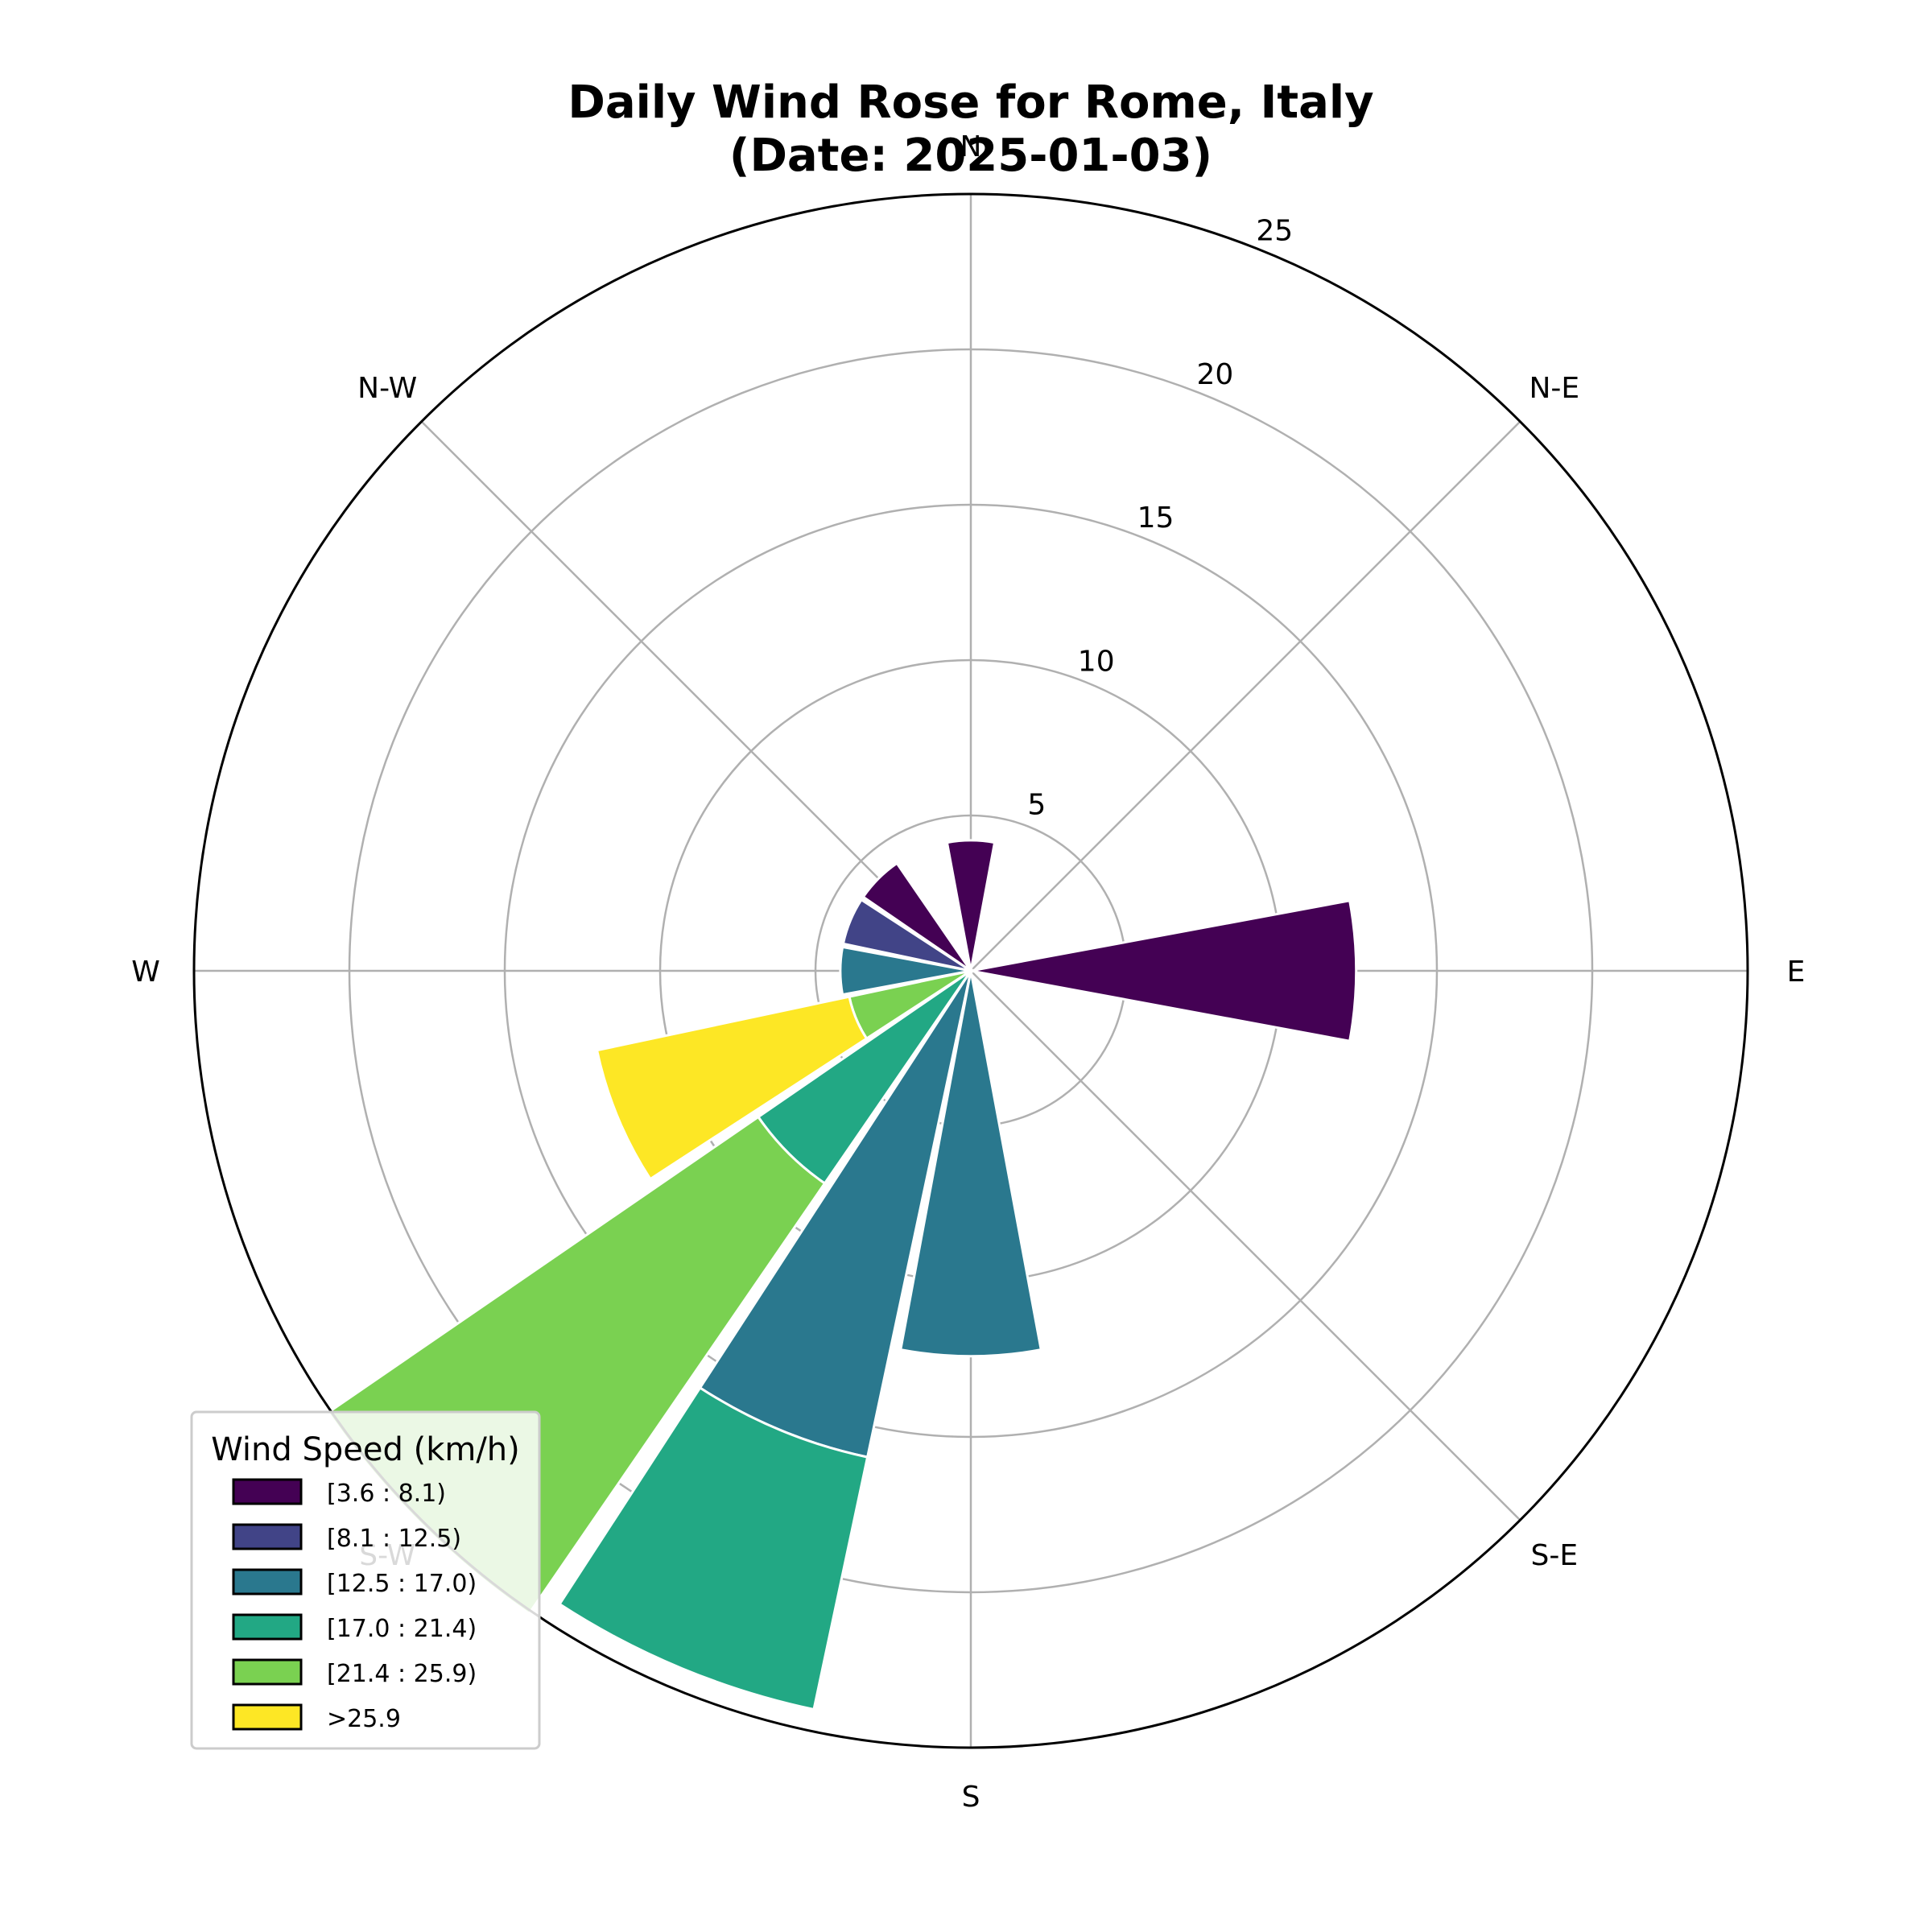 The height and width of the screenshot is (1932, 1932). Describe the element at coordinates (1245, 1245) in the screenshot. I see `grid-spoke-s-e` at that location.